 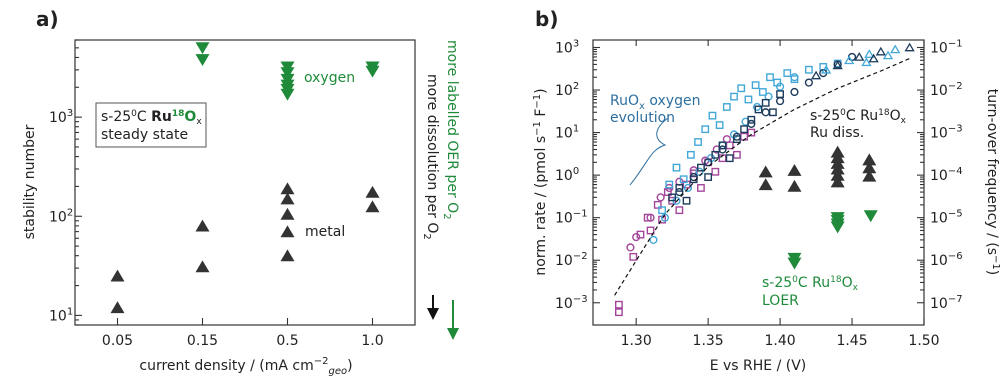 I want to click on panel-b-y-tick-label: 10⁻², so click(x=571, y=260).